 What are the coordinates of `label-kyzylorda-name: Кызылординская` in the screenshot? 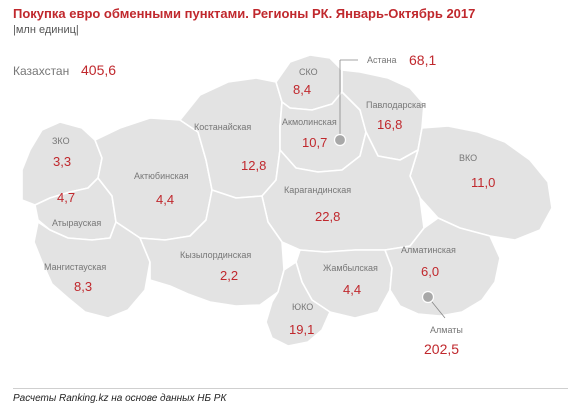 It's located at (215, 255).